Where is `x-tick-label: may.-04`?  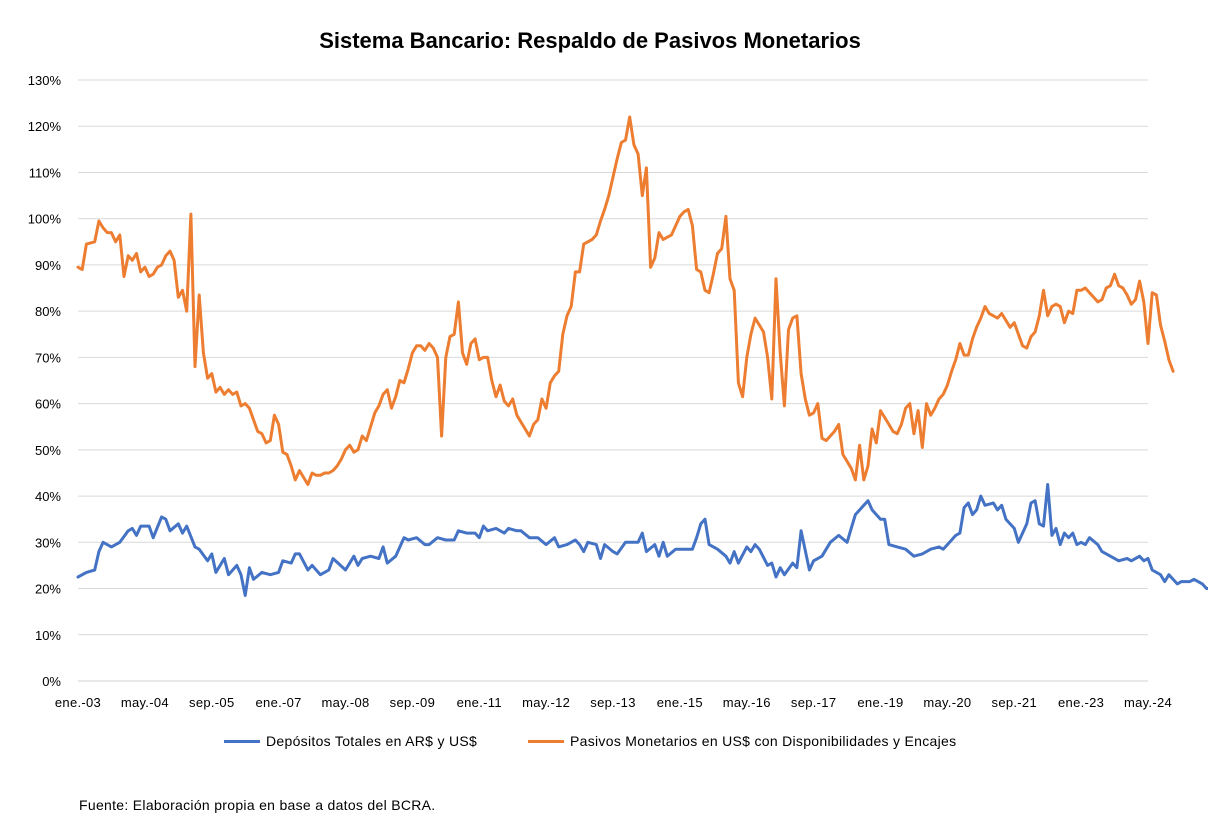
x-tick-label: may.-04 is located at coordinates (145, 702).